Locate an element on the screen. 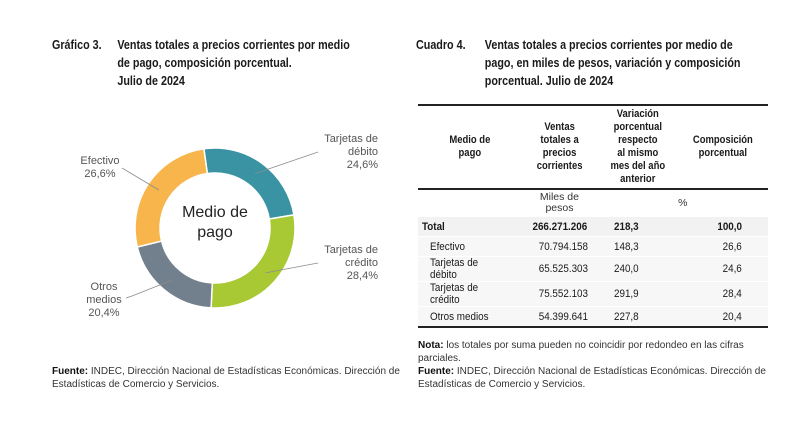 The height and width of the screenshot is (425, 800). cell-ventas: 54.399.641 is located at coordinates (559, 317).